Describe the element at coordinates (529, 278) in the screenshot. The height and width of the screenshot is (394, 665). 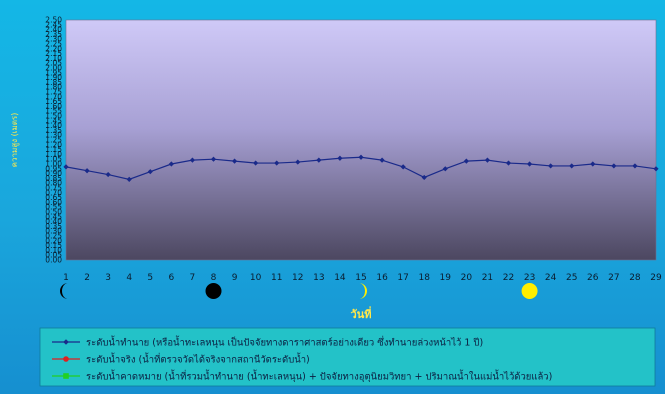
I see `x-tick-label: 23` at that location.